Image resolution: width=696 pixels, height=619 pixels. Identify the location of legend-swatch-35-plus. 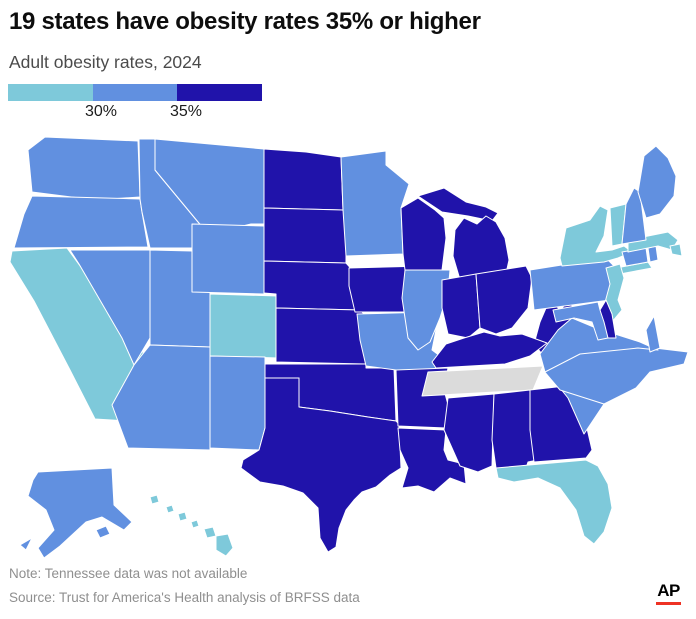
(220, 92).